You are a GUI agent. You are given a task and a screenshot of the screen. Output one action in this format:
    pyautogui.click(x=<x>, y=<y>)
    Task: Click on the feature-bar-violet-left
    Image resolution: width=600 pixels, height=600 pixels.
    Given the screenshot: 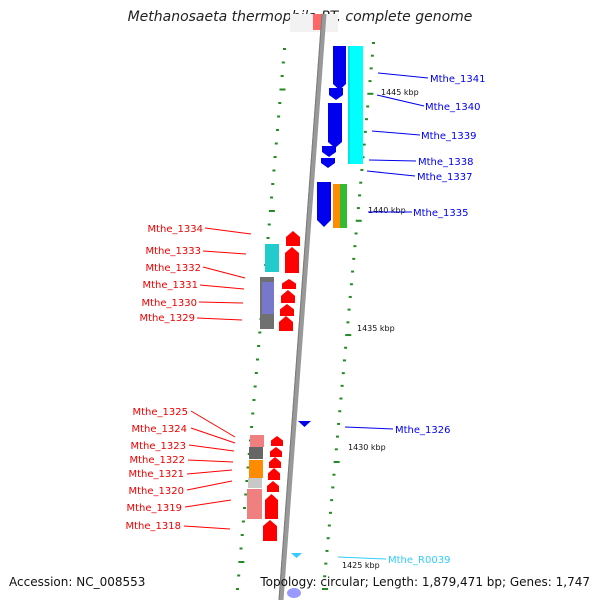 What is the action you would take?
    pyautogui.click(x=268, y=298)
    